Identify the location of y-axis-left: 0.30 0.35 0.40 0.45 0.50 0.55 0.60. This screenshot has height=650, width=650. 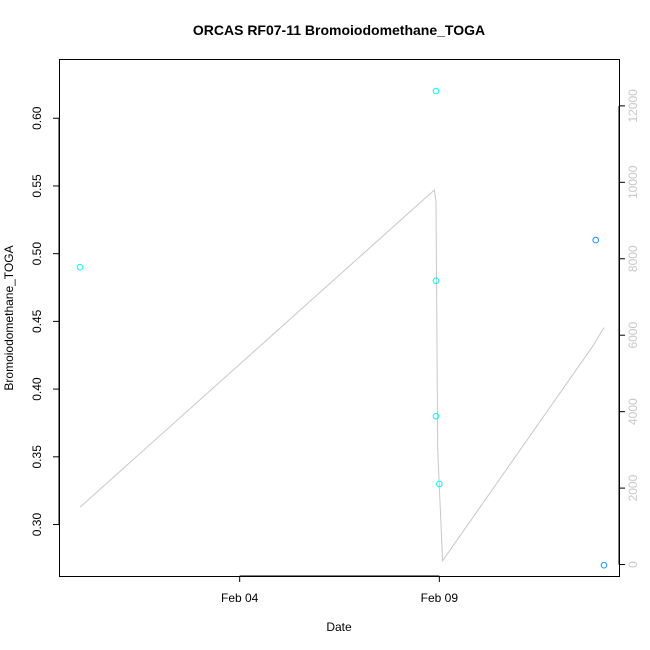
(45, 321).